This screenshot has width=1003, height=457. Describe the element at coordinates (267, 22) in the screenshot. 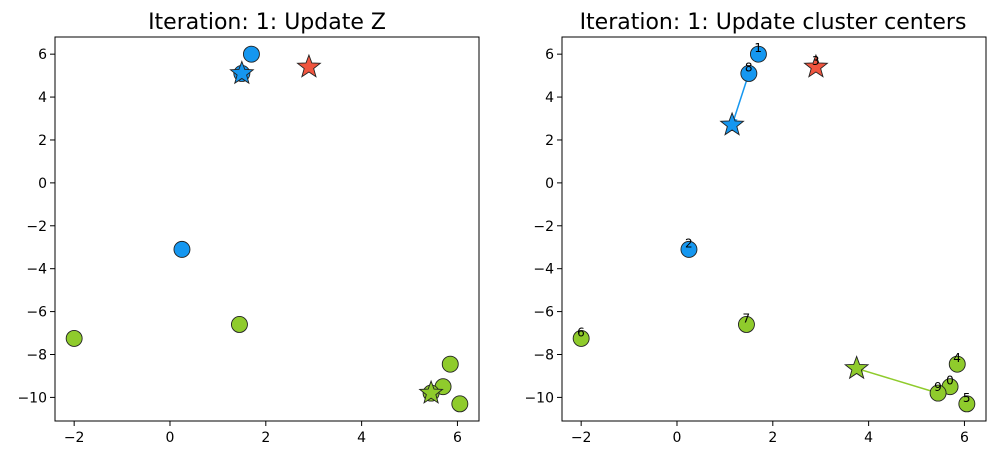

I see `chart-title: Iteration: 1: Update Z` at that location.